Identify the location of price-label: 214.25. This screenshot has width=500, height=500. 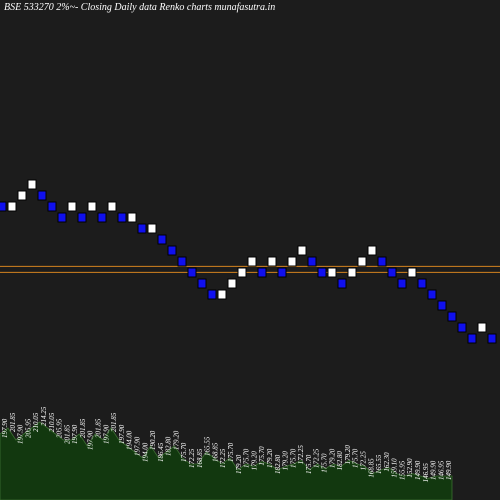
(44, 416).